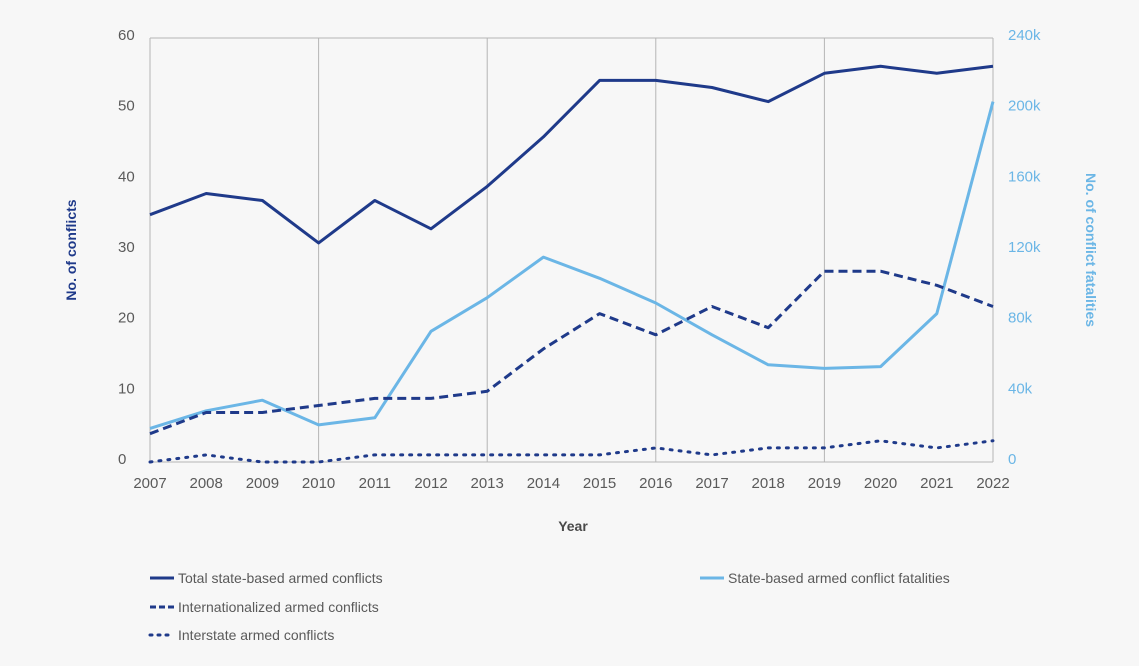  Describe the element at coordinates (1024, 35) in the screenshot. I see `y2-tick-label: 240k` at that location.